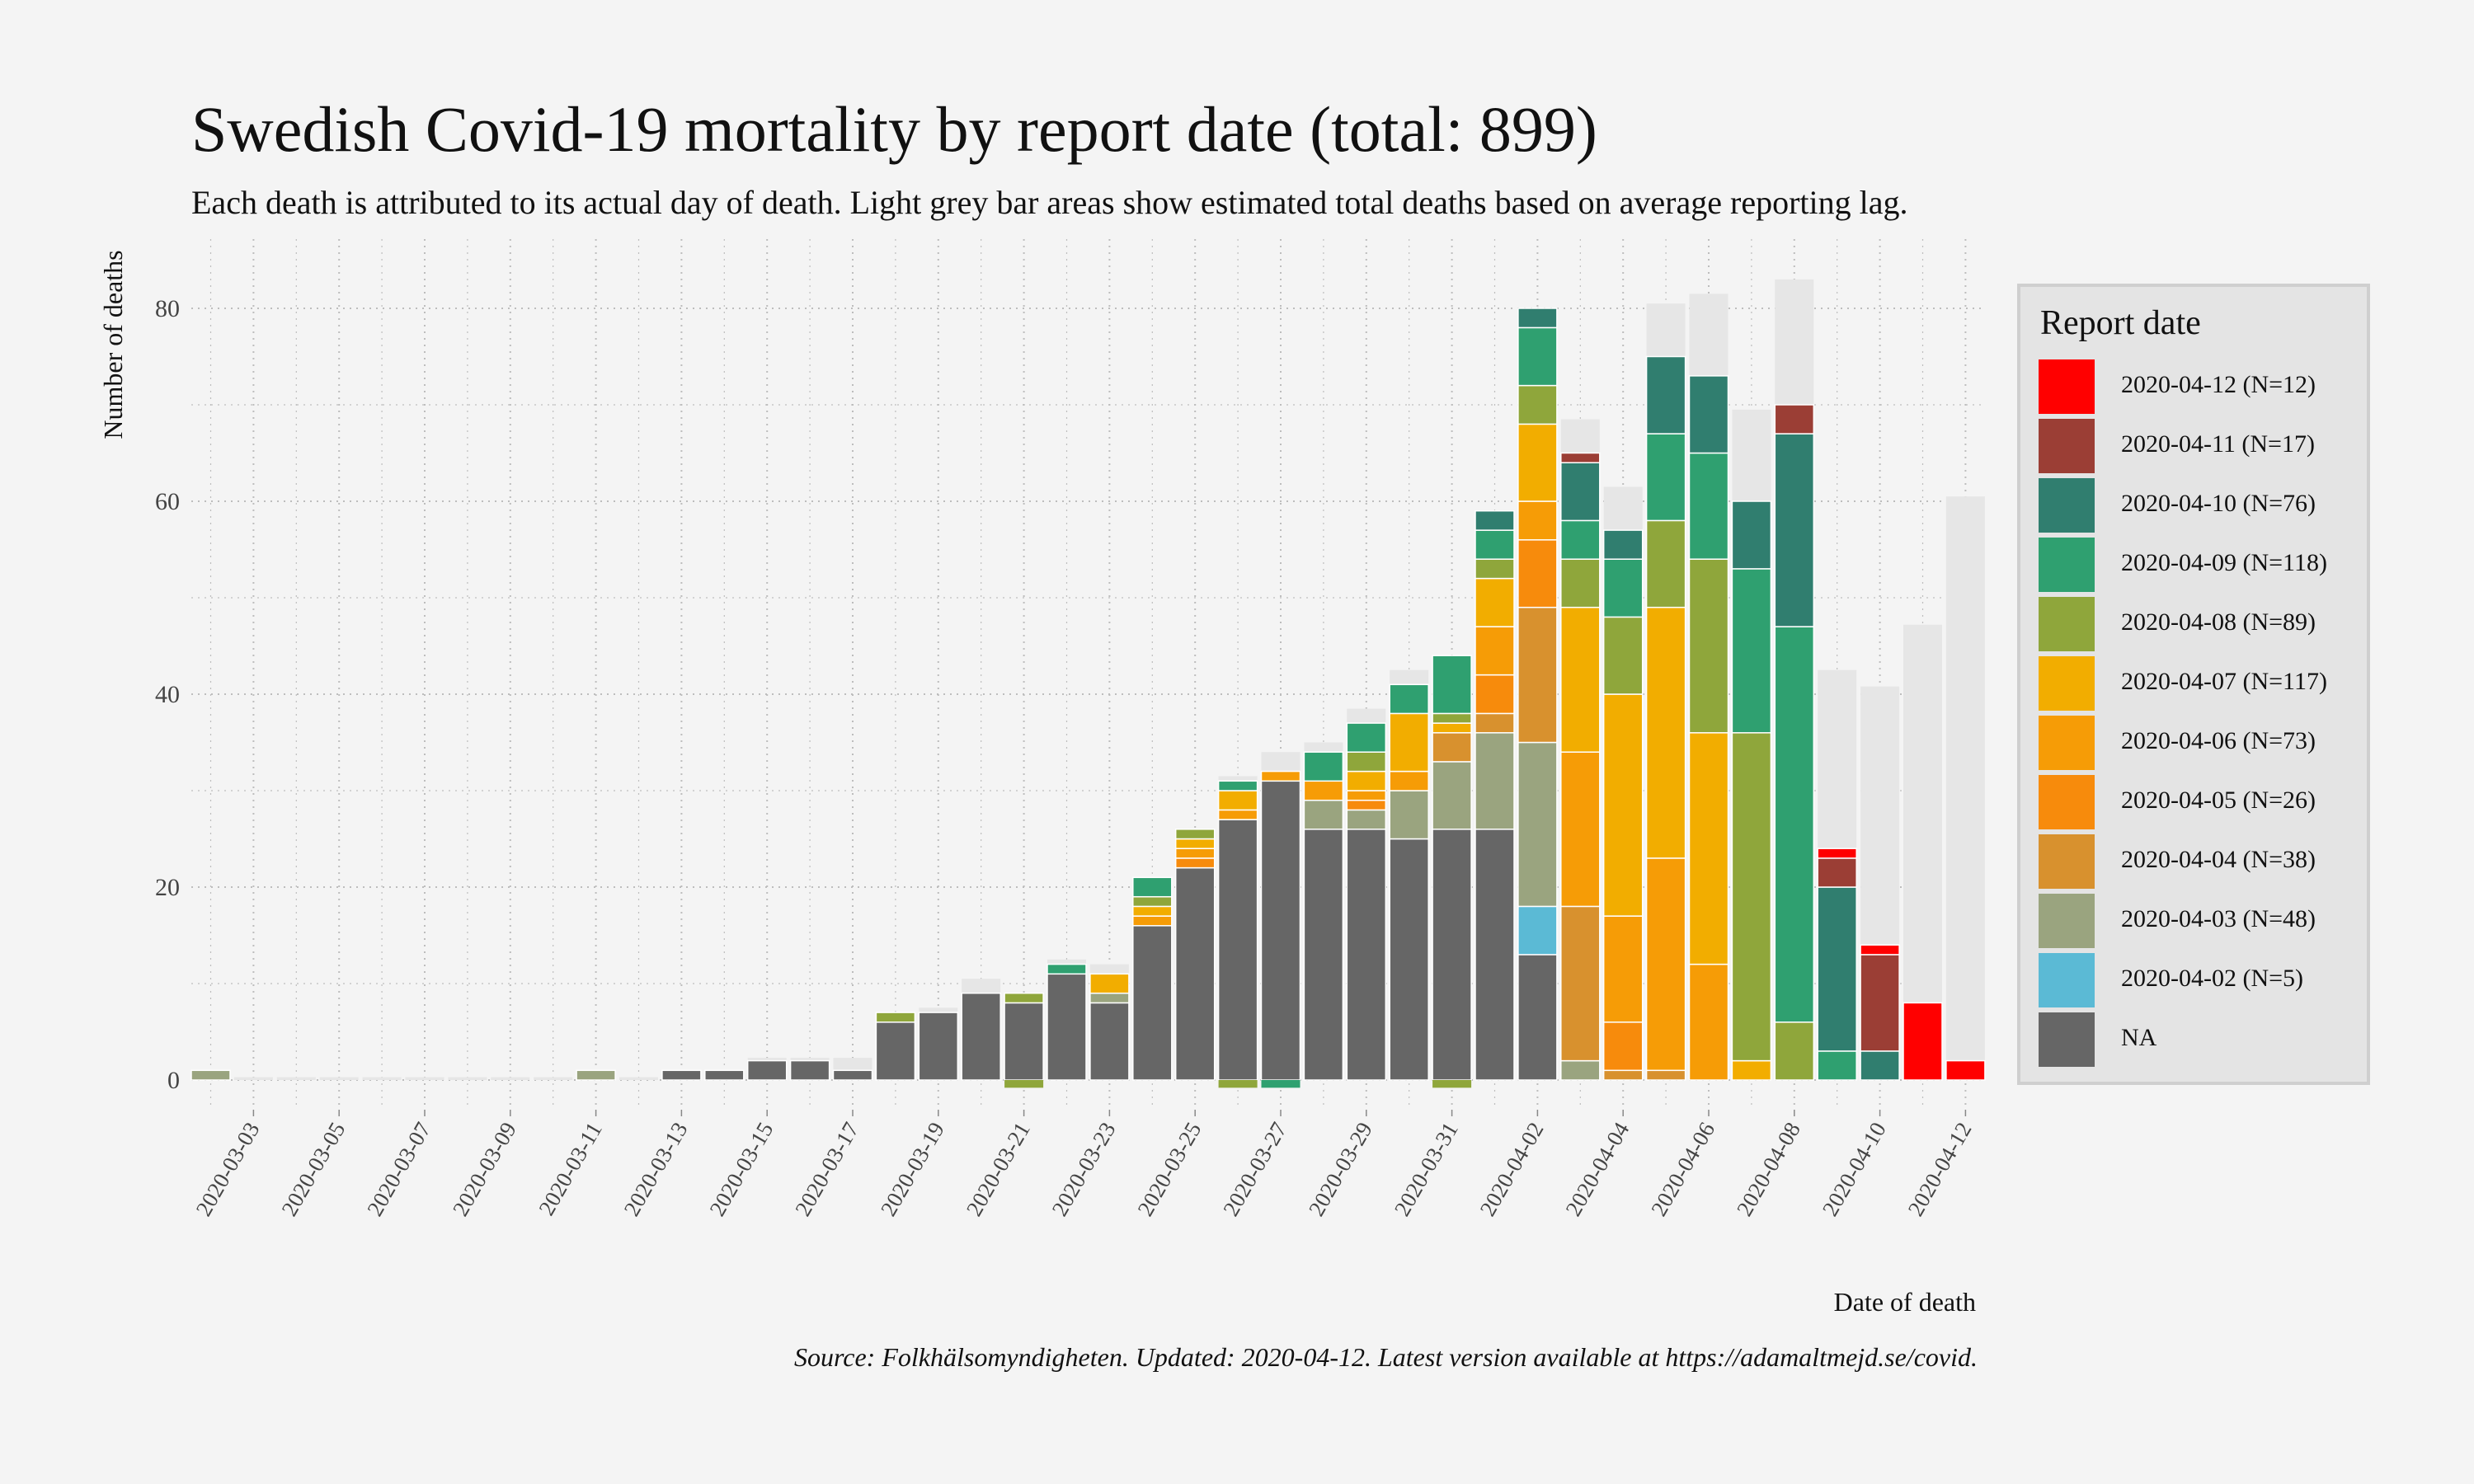  What do you see at coordinates (2212, 978) in the screenshot?
I see `legend-label: 2020-04-02 (N=5)` at bounding box center [2212, 978].